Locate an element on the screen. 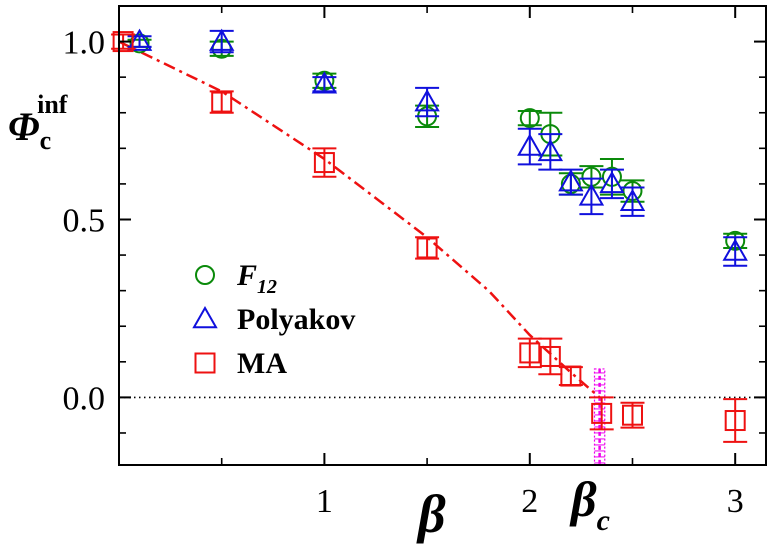  x-tick-label: 1 is located at coordinates (324, 501).